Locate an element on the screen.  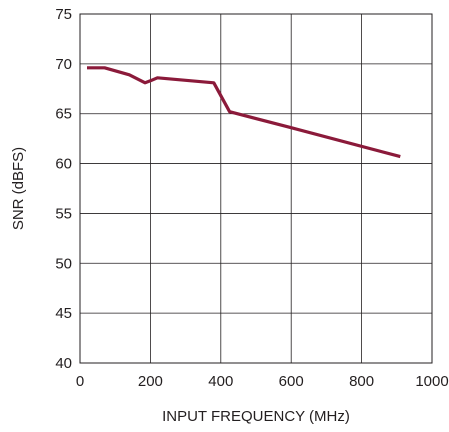
x-axis-label: INPUT FREQUENCY (MHz) is located at coordinates (256, 416).